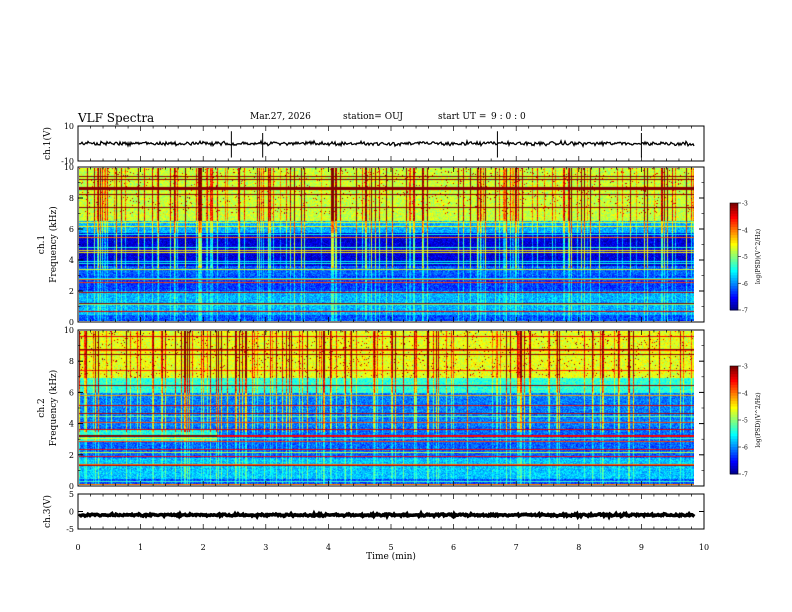 The image size is (792, 612). What do you see at coordinates (328, 547) in the screenshot?
I see `x-tick-label: 4` at bounding box center [328, 547].